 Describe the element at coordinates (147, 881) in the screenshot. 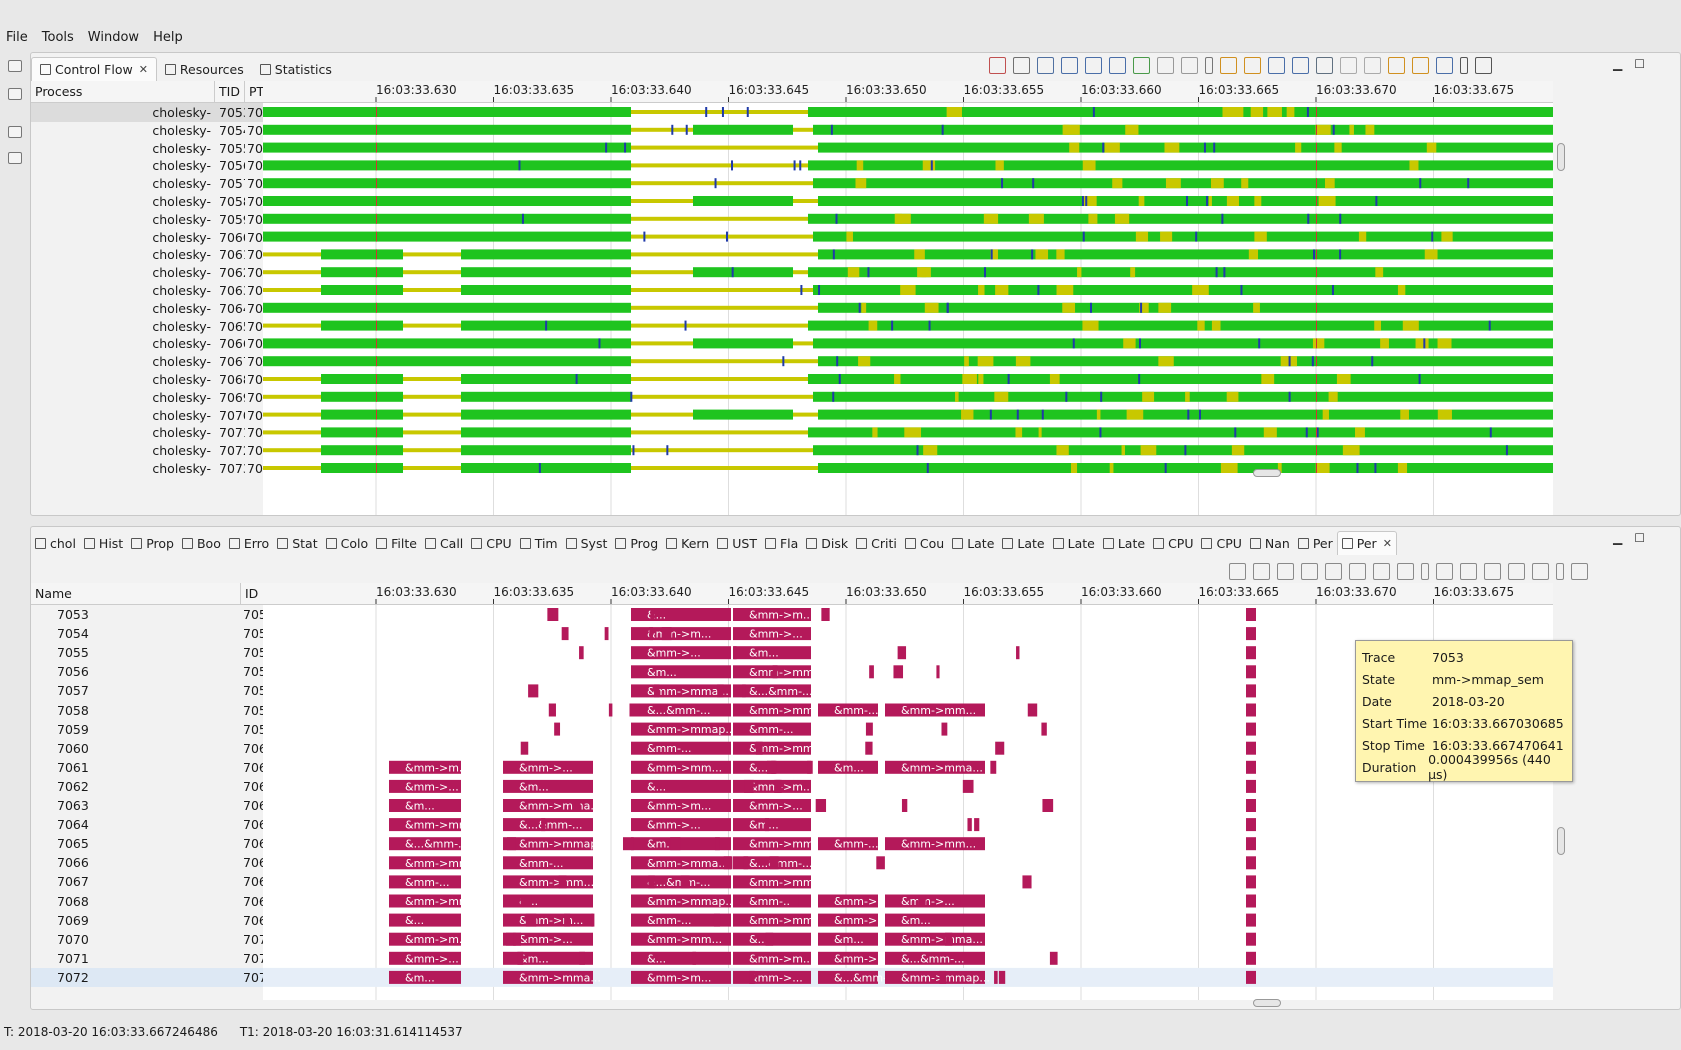

I see `thread-row: 7067 706` at that location.